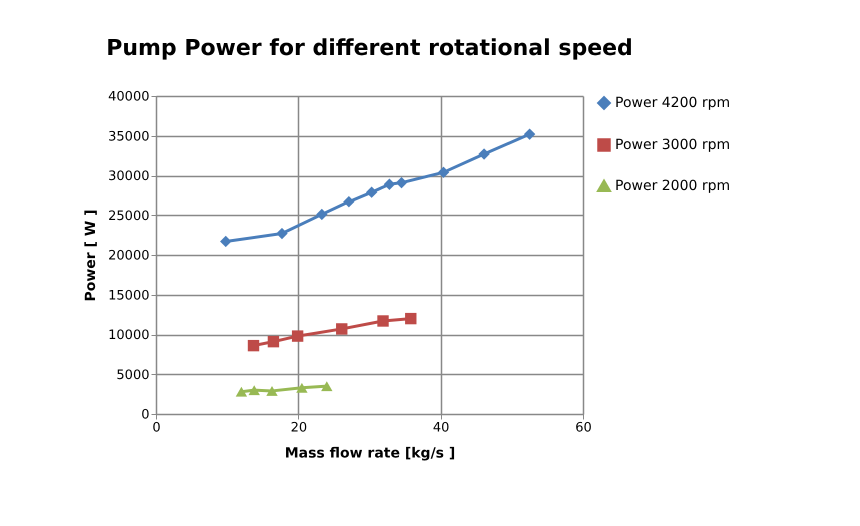 The image size is (860, 526). What do you see at coordinates (441, 428) in the screenshot?
I see `x-tick-label: 40` at bounding box center [441, 428].